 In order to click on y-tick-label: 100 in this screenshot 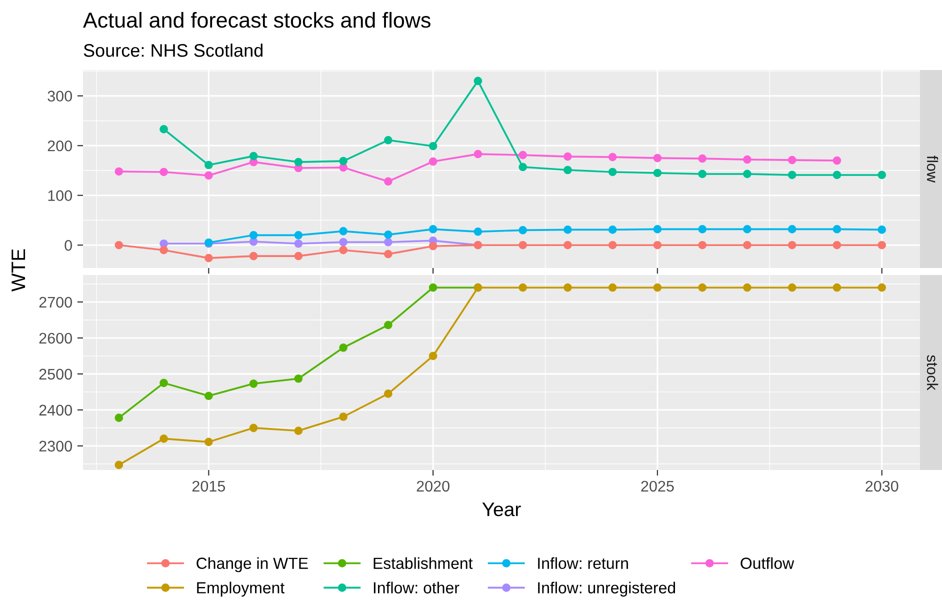, I will do `click(60, 196)`.